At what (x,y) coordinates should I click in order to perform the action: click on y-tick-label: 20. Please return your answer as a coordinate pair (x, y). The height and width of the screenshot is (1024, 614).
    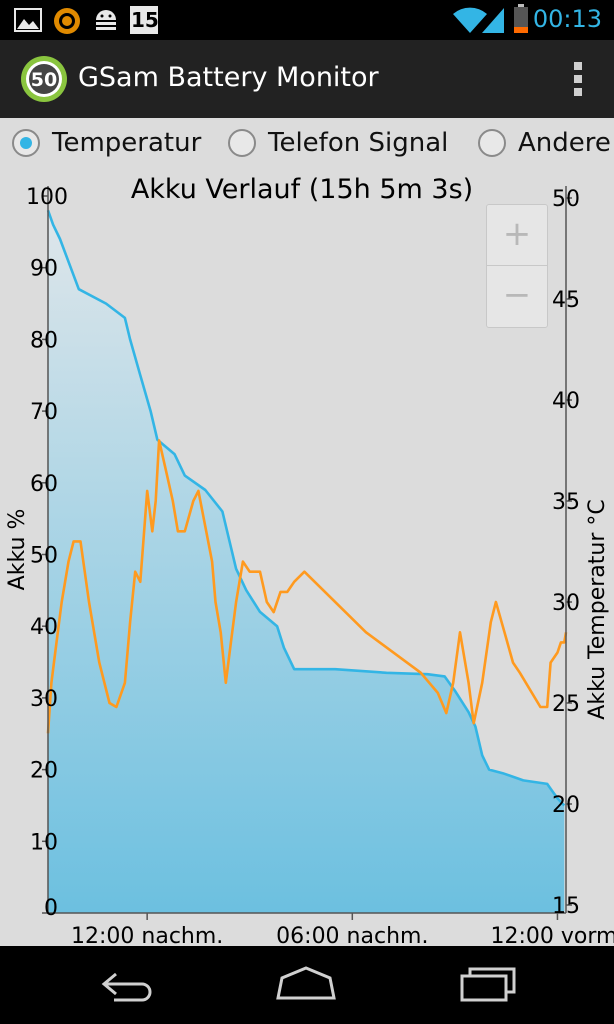
    Looking at the image, I should click on (44, 771).